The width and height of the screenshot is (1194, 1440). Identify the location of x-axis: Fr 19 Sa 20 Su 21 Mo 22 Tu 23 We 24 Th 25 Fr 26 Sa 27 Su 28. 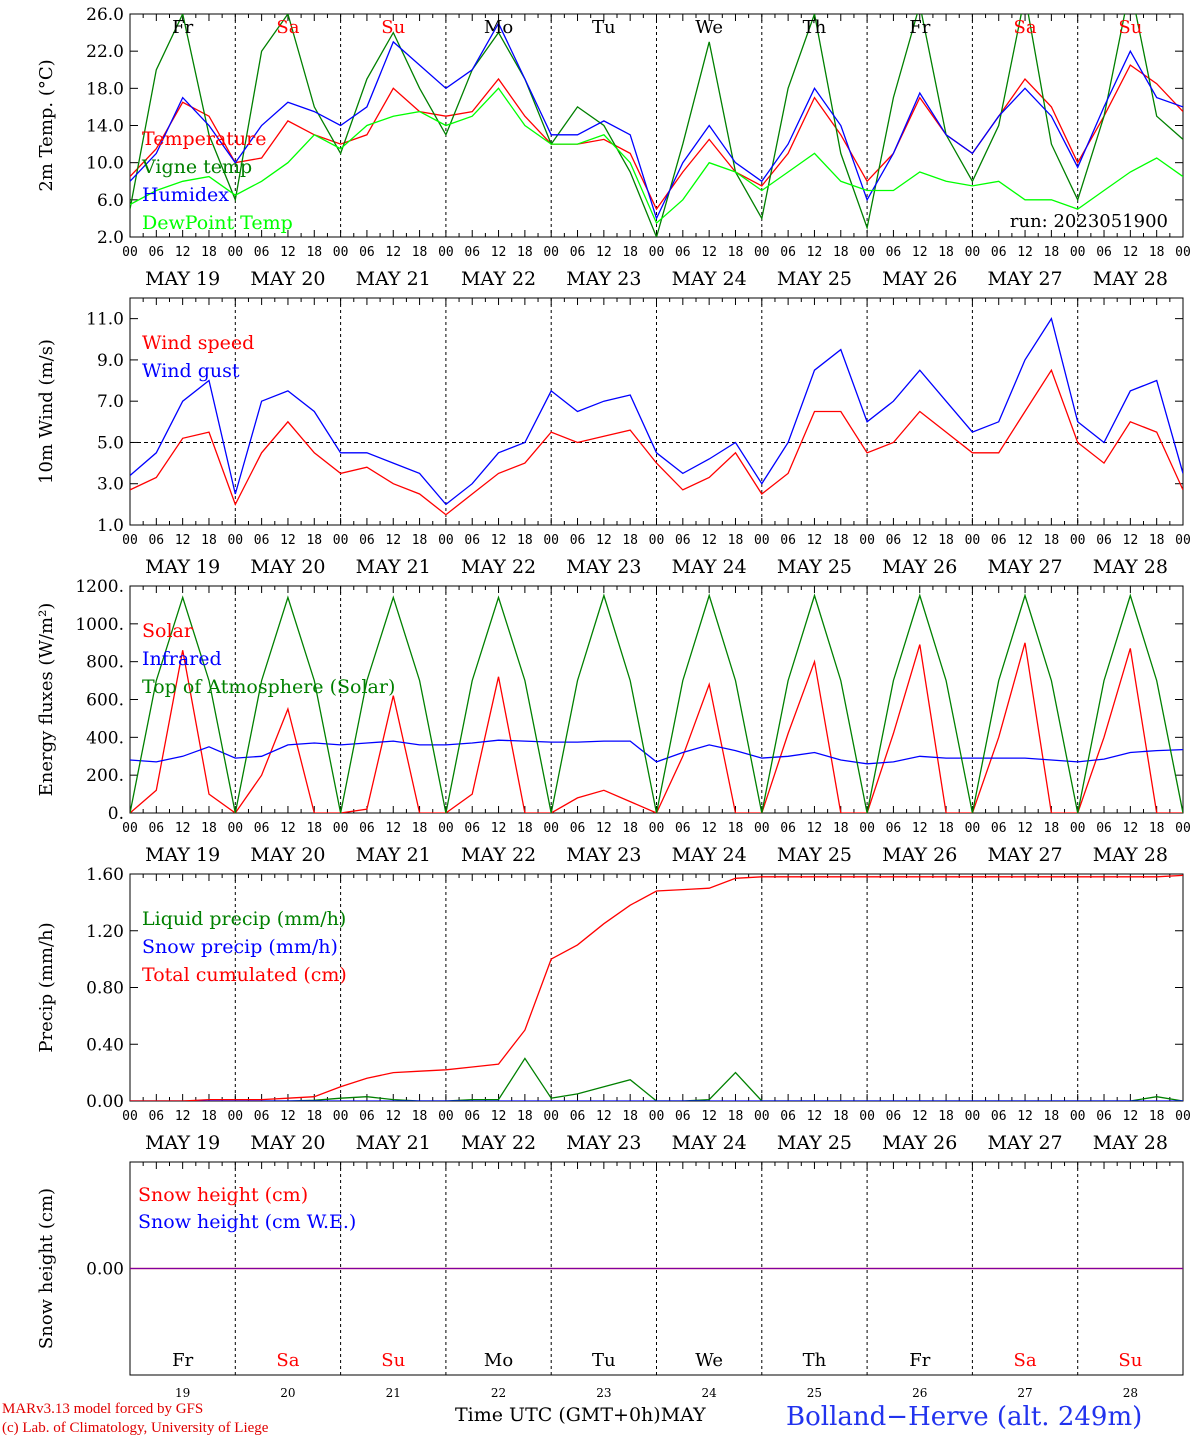
(657, 1375).